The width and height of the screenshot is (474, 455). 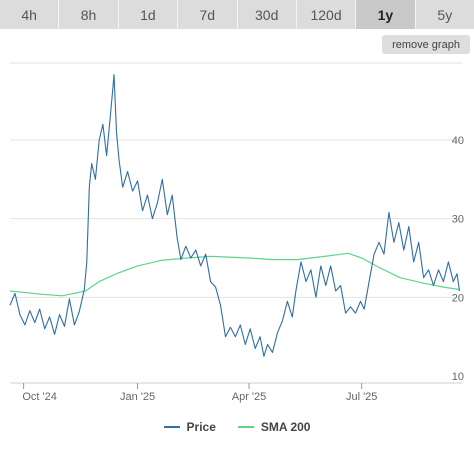 What do you see at coordinates (234, 274) in the screenshot?
I see `sma-200-line` at bounding box center [234, 274].